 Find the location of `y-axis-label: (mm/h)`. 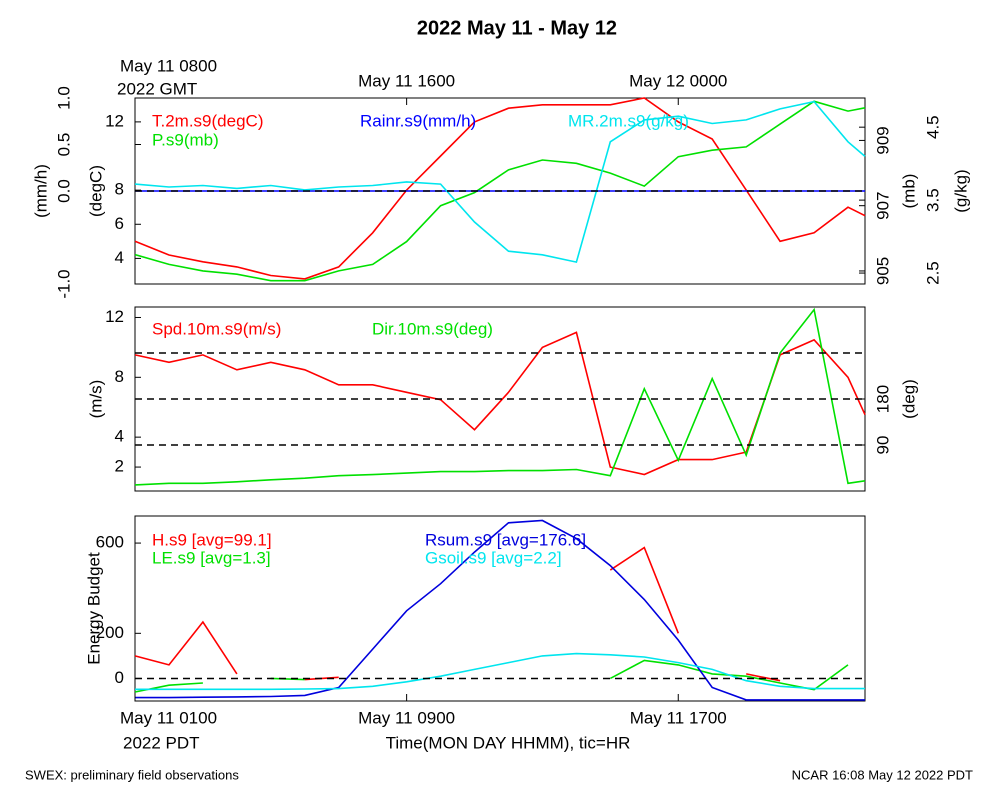

y-axis-label: (mm/h) is located at coordinates (40, 191).